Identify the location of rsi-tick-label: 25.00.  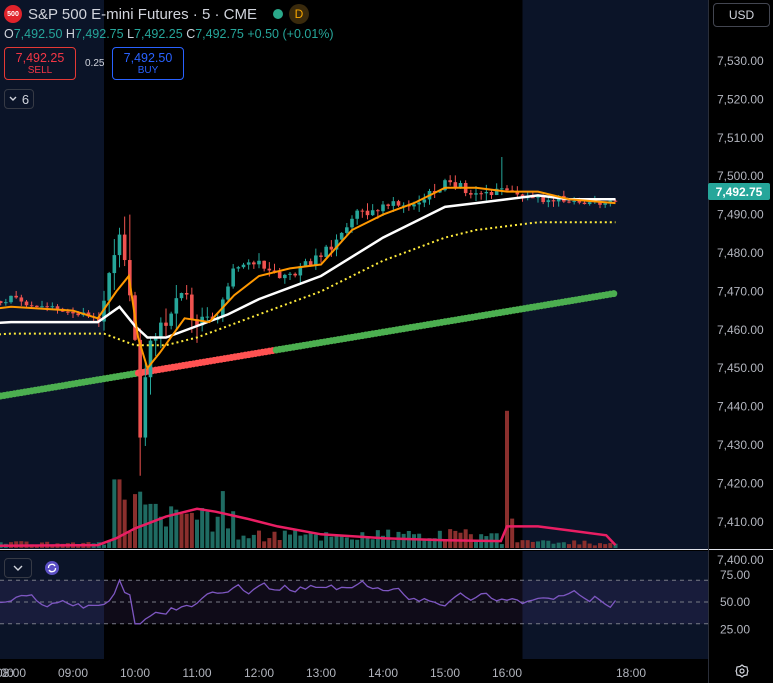
(735, 629).